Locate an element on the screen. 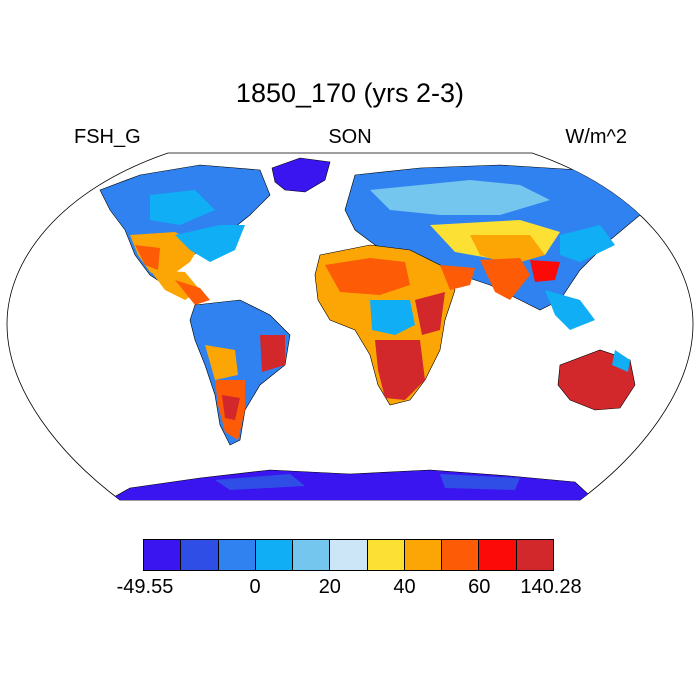 The image size is (700, 700). colorbar-tick-label: 20 is located at coordinates (329, 587).